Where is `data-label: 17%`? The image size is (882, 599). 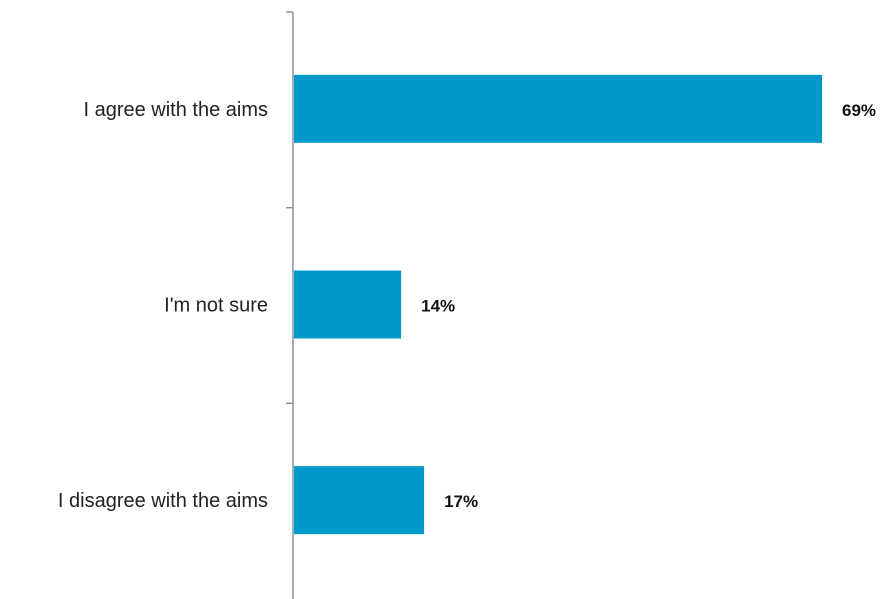
data-label: 17% is located at coordinates (461, 501).